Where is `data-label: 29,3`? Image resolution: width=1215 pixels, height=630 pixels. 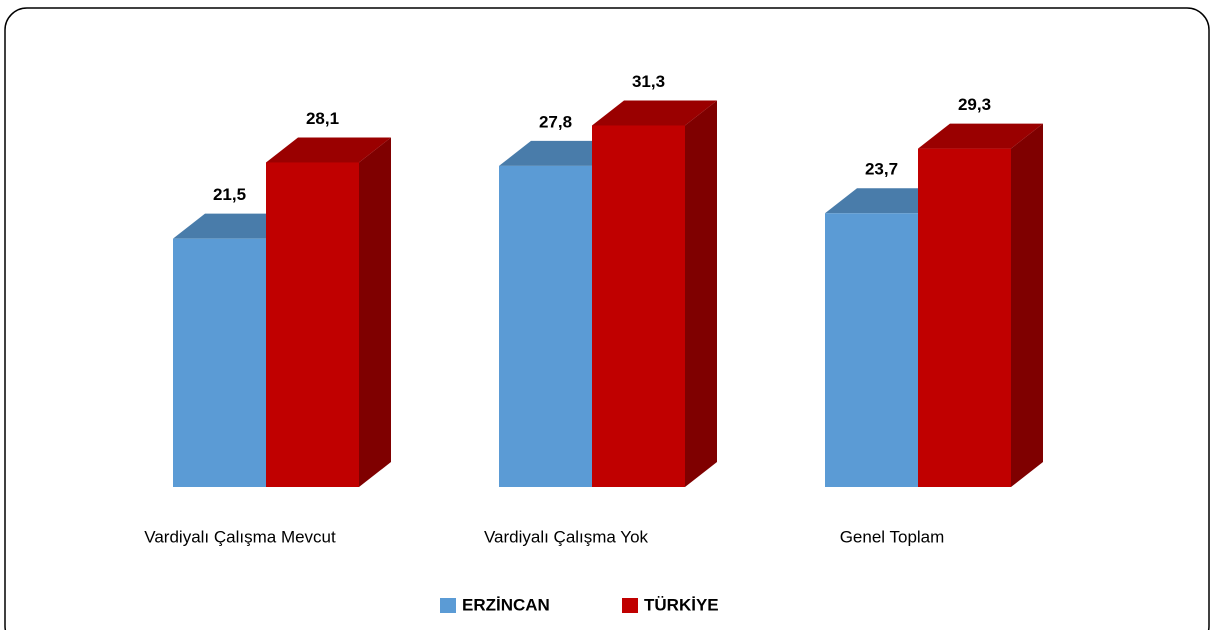 data-label: 29,3 is located at coordinates (974, 104).